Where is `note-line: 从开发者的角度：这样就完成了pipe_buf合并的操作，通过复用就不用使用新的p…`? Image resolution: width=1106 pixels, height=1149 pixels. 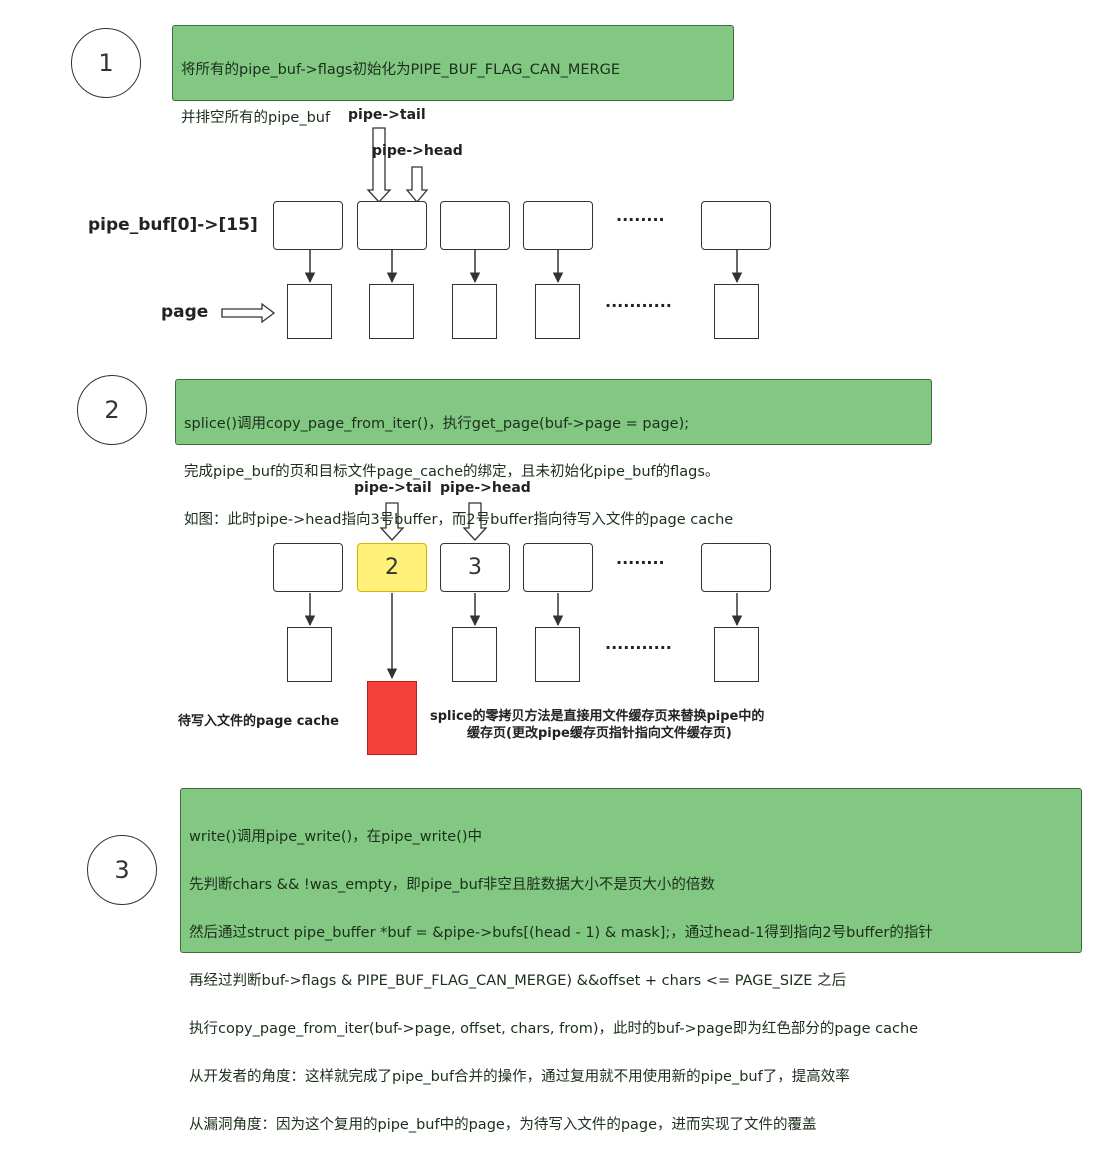 note-line: 从开发者的角度：这样就完成了pipe_buf合并的操作，通过复用就不用使用新的p… is located at coordinates (519, 1077).